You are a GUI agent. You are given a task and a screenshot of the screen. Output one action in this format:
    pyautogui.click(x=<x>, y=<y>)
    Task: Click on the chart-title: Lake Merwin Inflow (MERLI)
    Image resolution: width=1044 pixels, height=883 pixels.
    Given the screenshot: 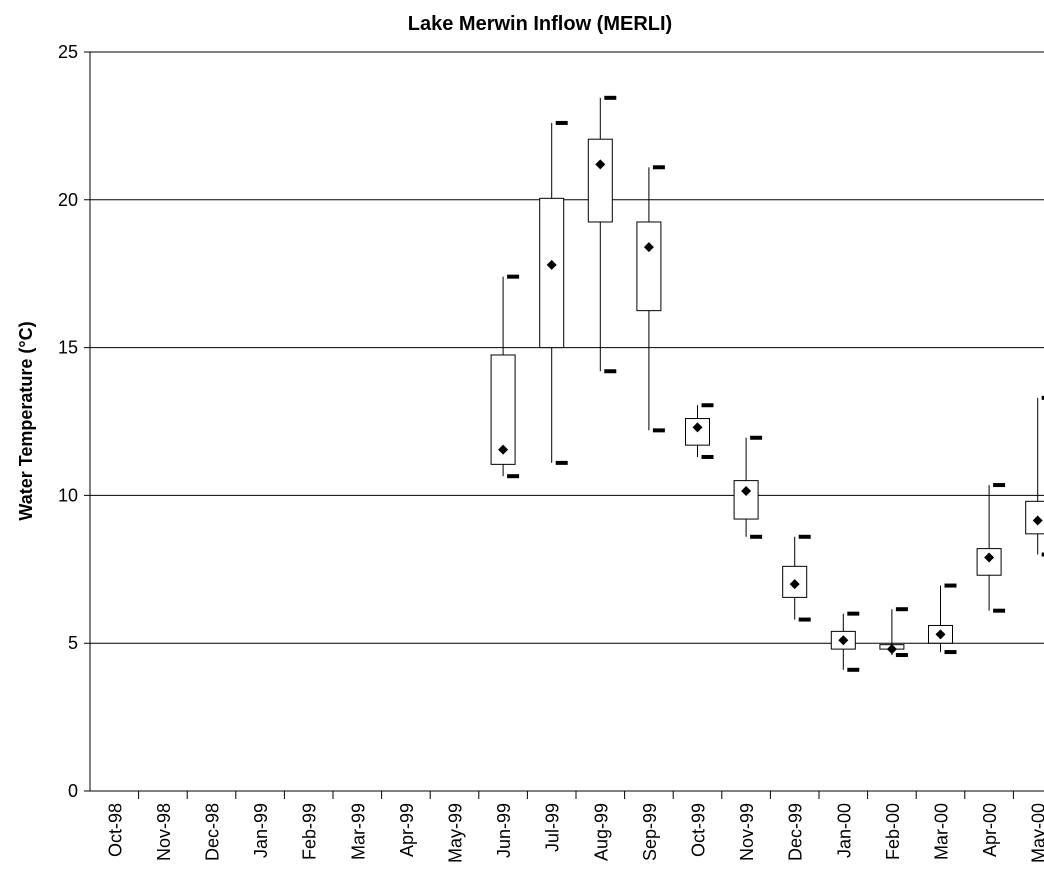 What is the action you would take?
    pyautogui.click(x=540, y=24)
    